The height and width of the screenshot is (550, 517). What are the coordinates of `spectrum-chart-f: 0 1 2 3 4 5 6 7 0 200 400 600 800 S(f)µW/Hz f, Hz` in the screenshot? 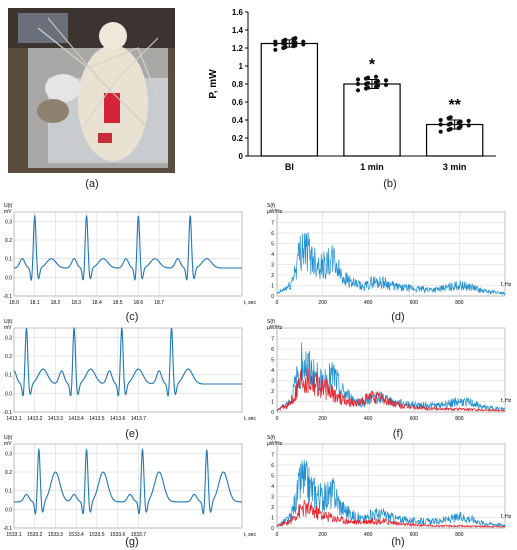 It's located at (389, 370).